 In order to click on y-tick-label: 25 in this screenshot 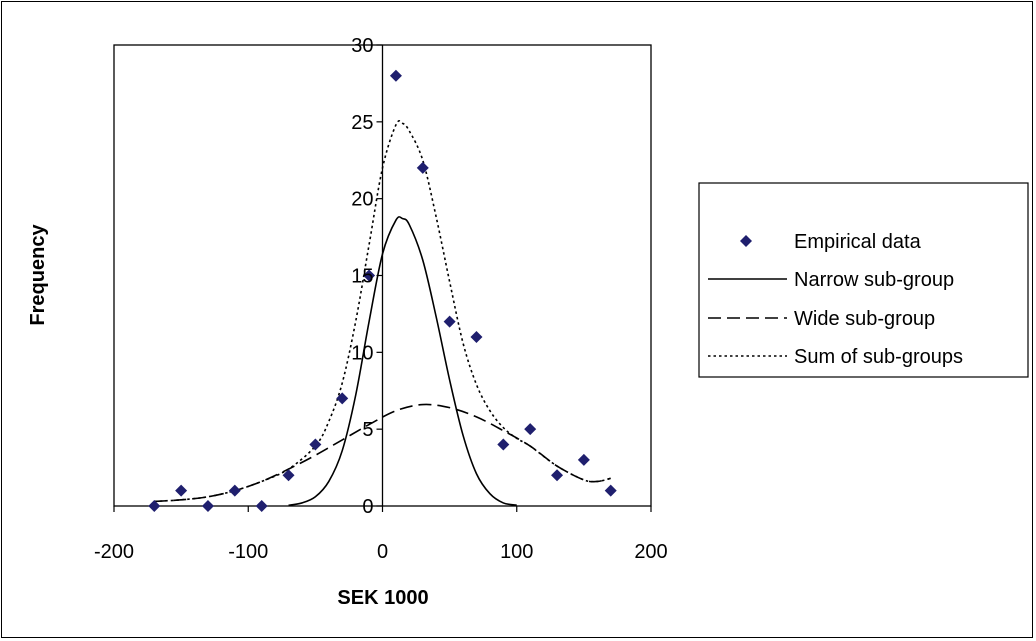, I will do `click(362, 123)`.